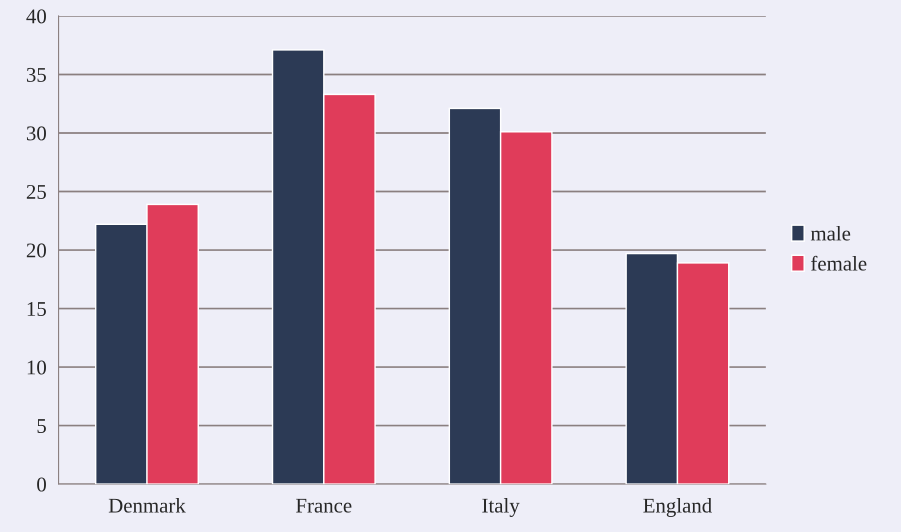 This screenshot has height=532, width=901. I want to click on x-tick-label: England, so click(677, 507).